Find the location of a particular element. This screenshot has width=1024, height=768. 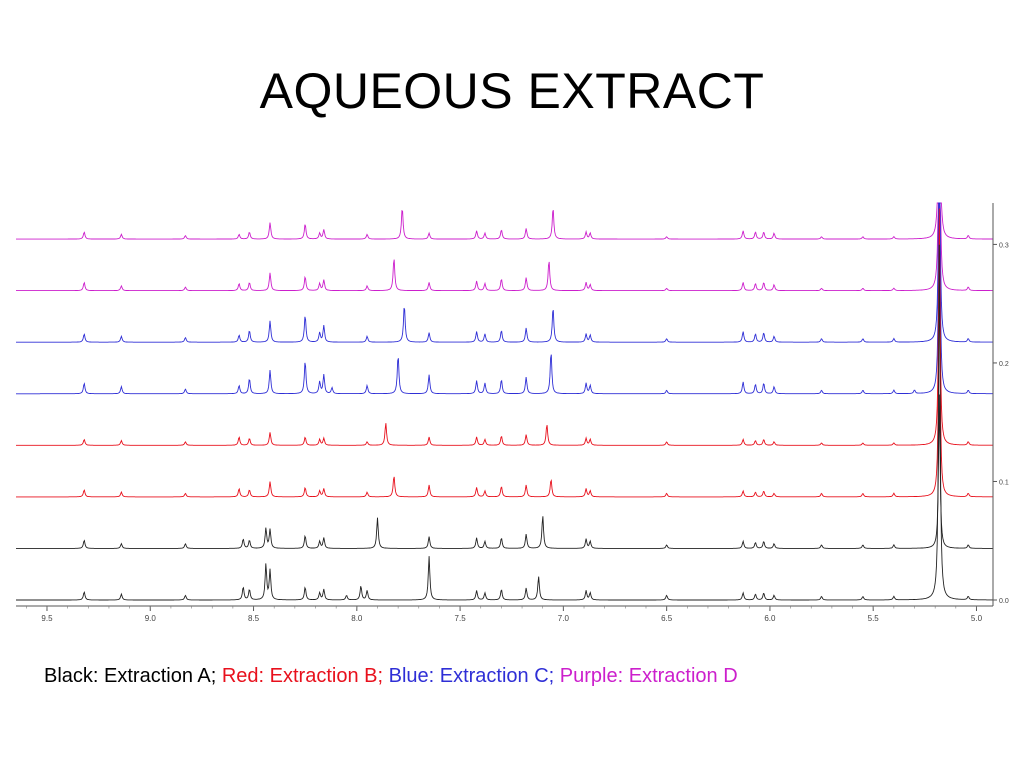

x-tick-label: 7.0 is located at coordinates (564, 618).